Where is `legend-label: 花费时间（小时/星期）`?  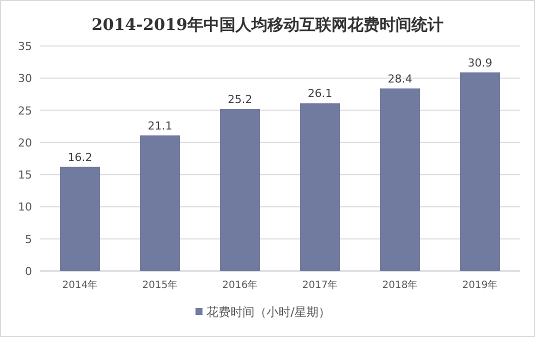
legend-label: 花费时间（小时/星期） is located at coordinates (268, 312).